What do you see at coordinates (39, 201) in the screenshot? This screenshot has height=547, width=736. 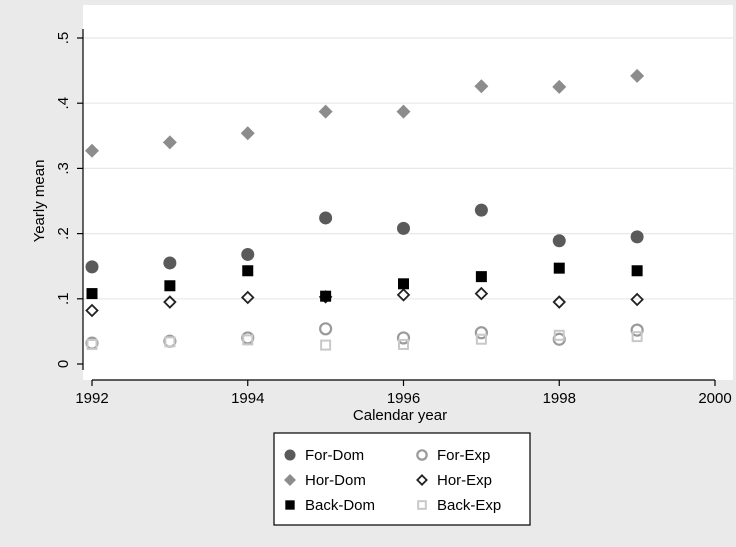 I see `y-axis-label: Yearly mean` at bounding box center [39, 201].